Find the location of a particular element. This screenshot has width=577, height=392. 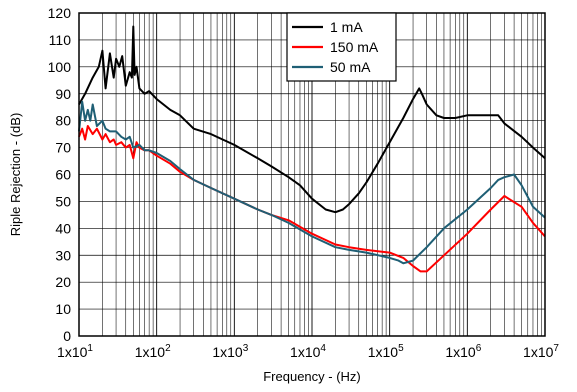

y-tick-label: 0 is located at coordinates (67, 336).